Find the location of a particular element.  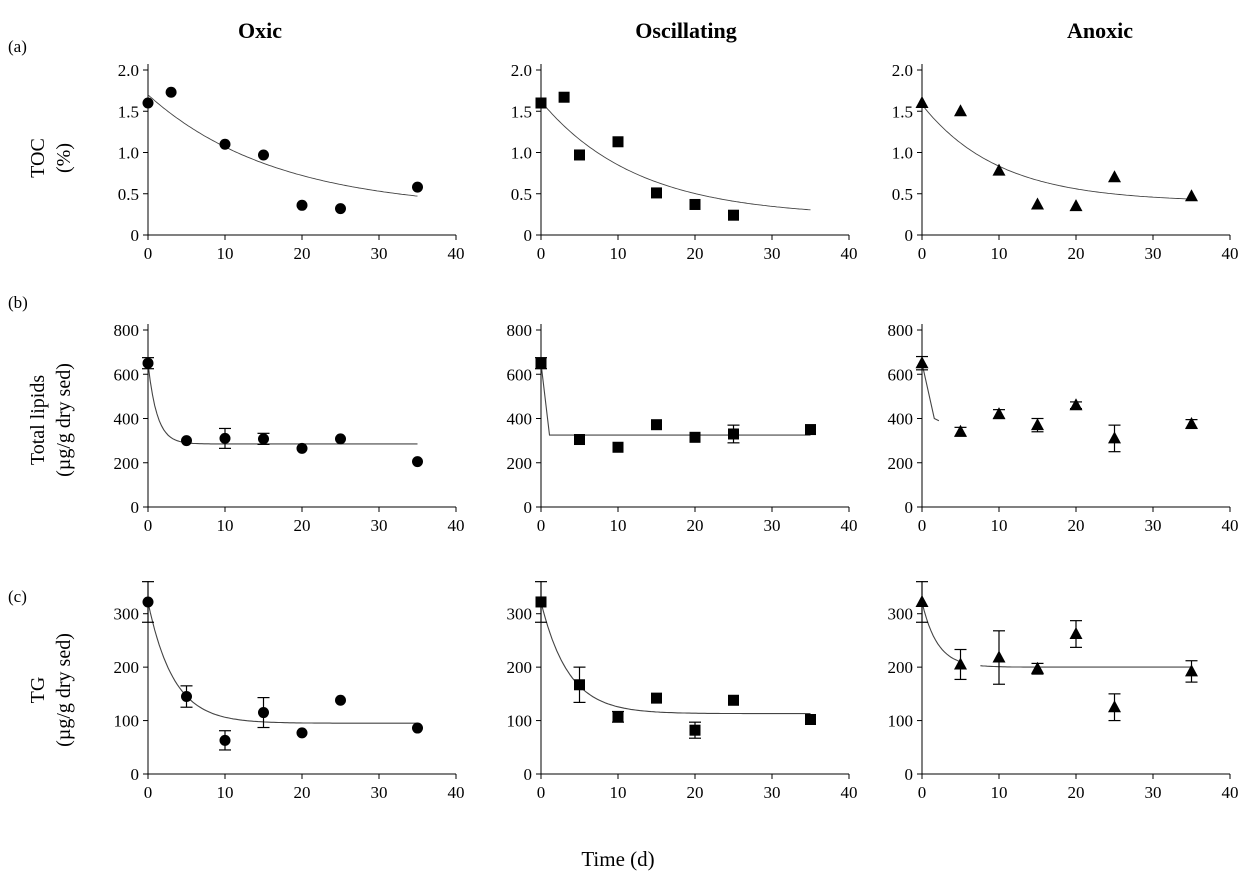

column-title-oxic: Oxic is located at coordinates (260, 30).